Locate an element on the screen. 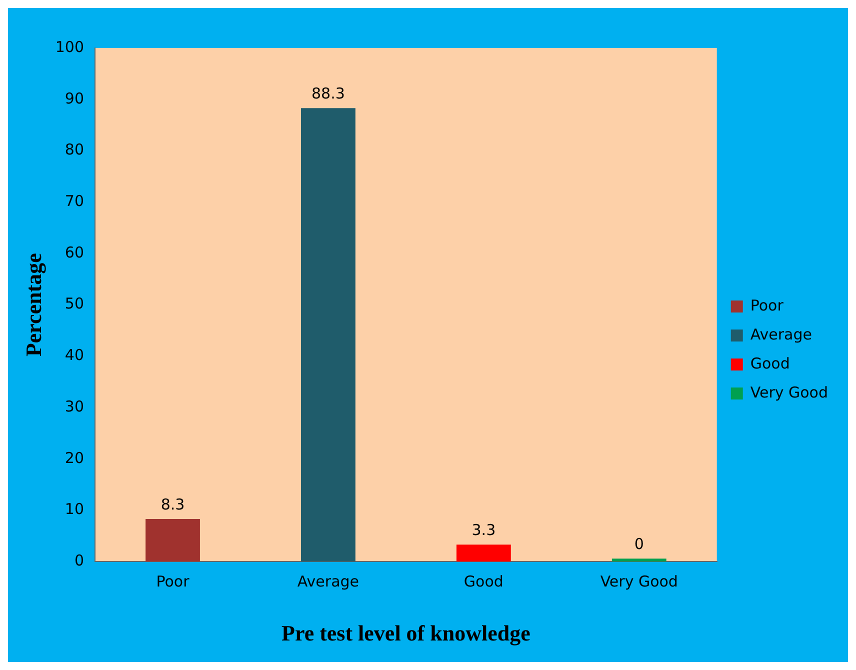  y-tick-label: 40 is located at coordinates (74, 355).